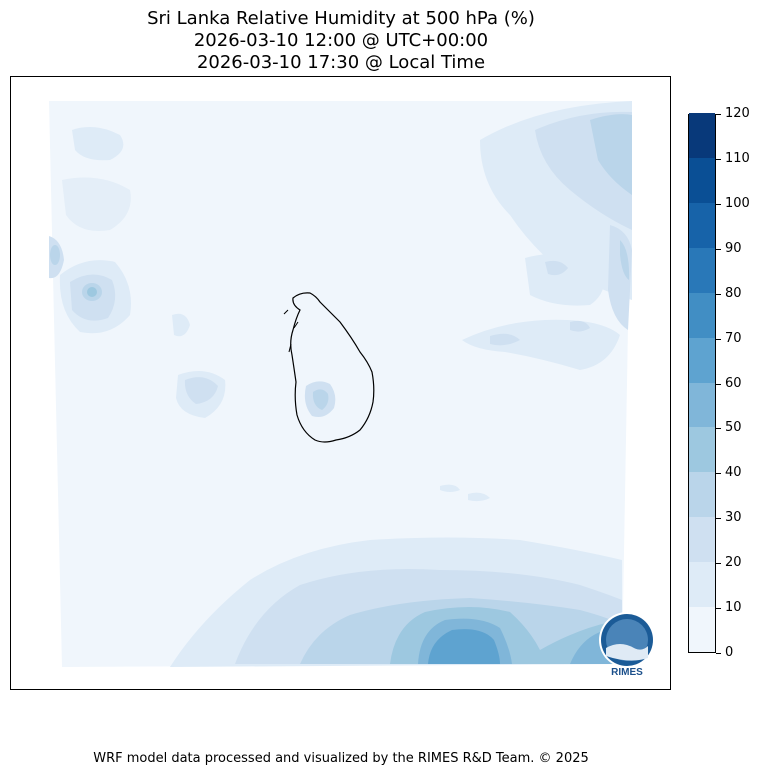 This screenshot has width=760, height=776. I want to click on colorbar-tick-label: 0, so click(729, 652).